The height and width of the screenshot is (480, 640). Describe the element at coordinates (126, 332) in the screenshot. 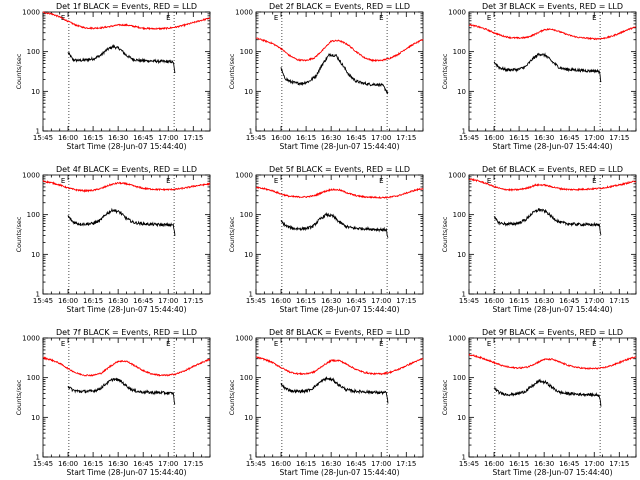

I see `panel-title: Det 7f BLACK = Events, RED = LLD` at that location.